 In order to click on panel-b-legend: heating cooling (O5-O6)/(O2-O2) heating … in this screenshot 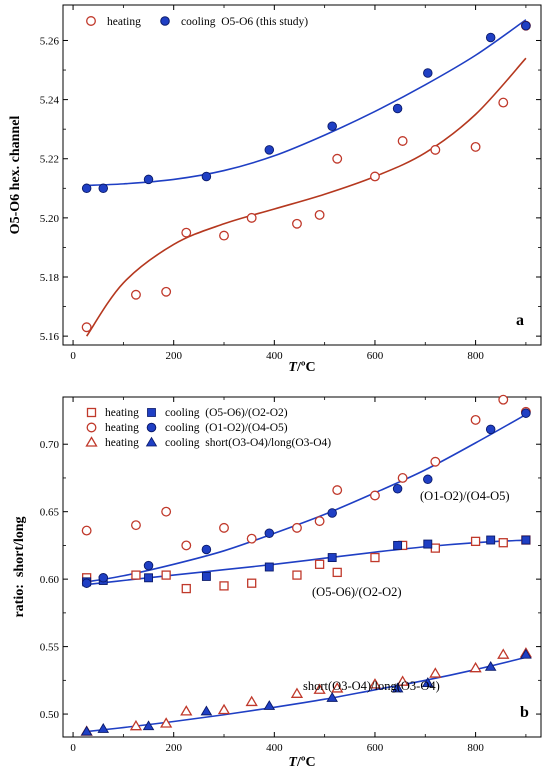, I will do `click(208, 428)`.